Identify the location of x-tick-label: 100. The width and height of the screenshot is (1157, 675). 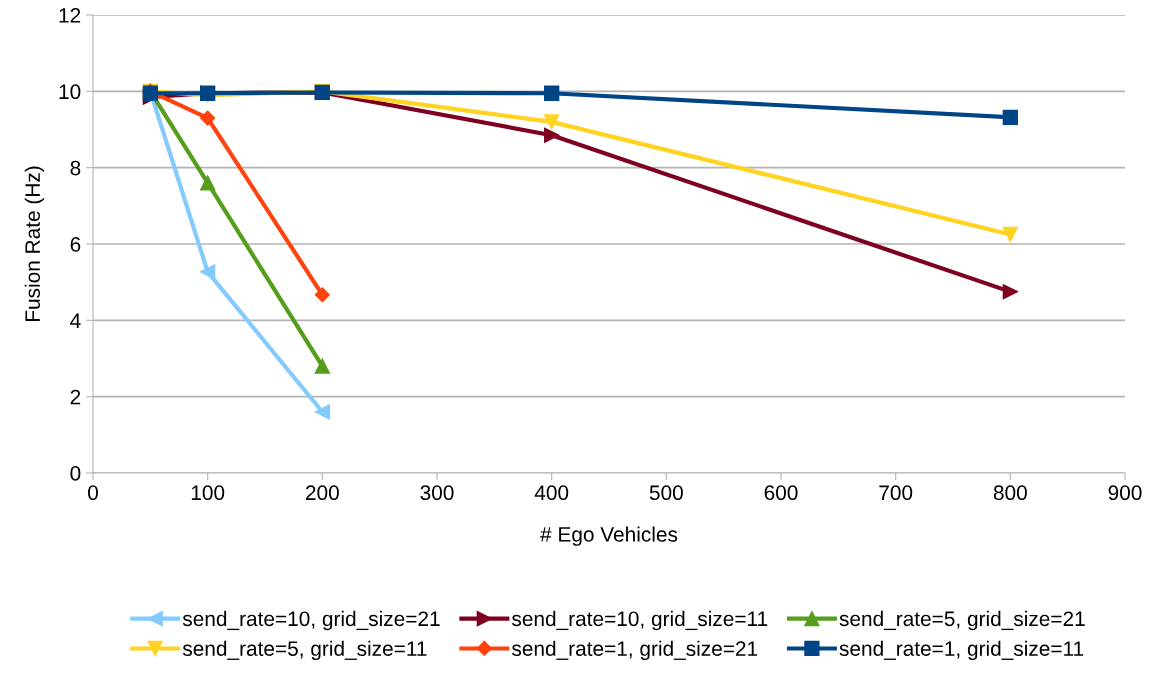
(208, 493).